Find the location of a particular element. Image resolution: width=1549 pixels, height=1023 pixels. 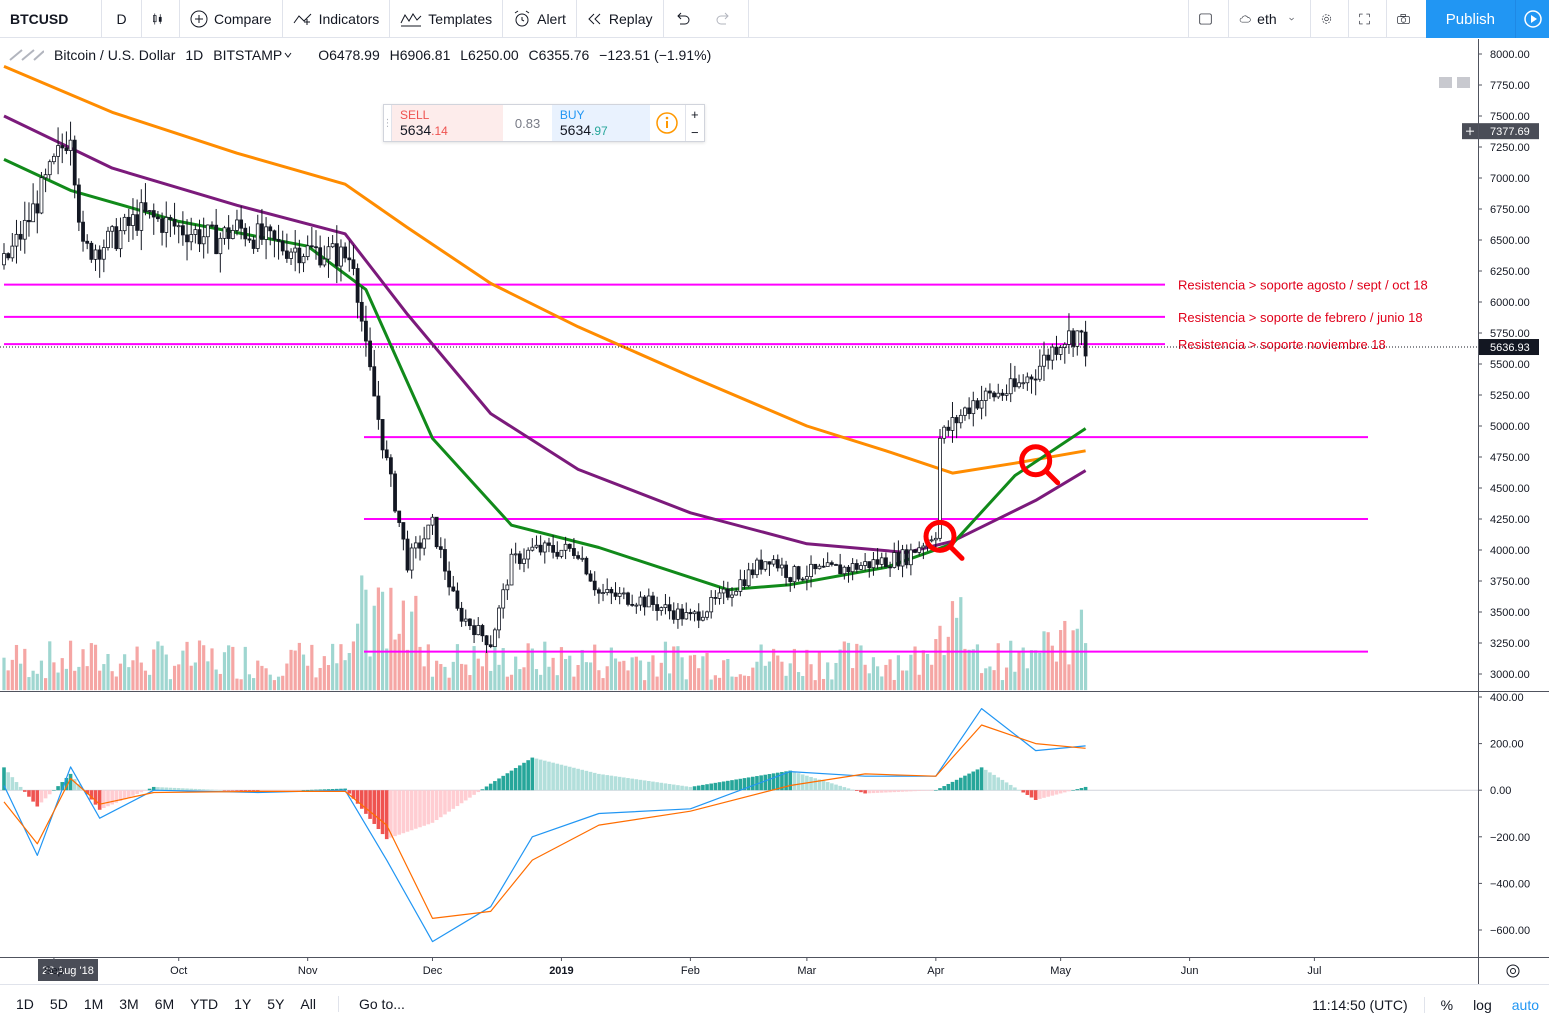

auto-toggle: auto is located at coordinates (1525, 1004).